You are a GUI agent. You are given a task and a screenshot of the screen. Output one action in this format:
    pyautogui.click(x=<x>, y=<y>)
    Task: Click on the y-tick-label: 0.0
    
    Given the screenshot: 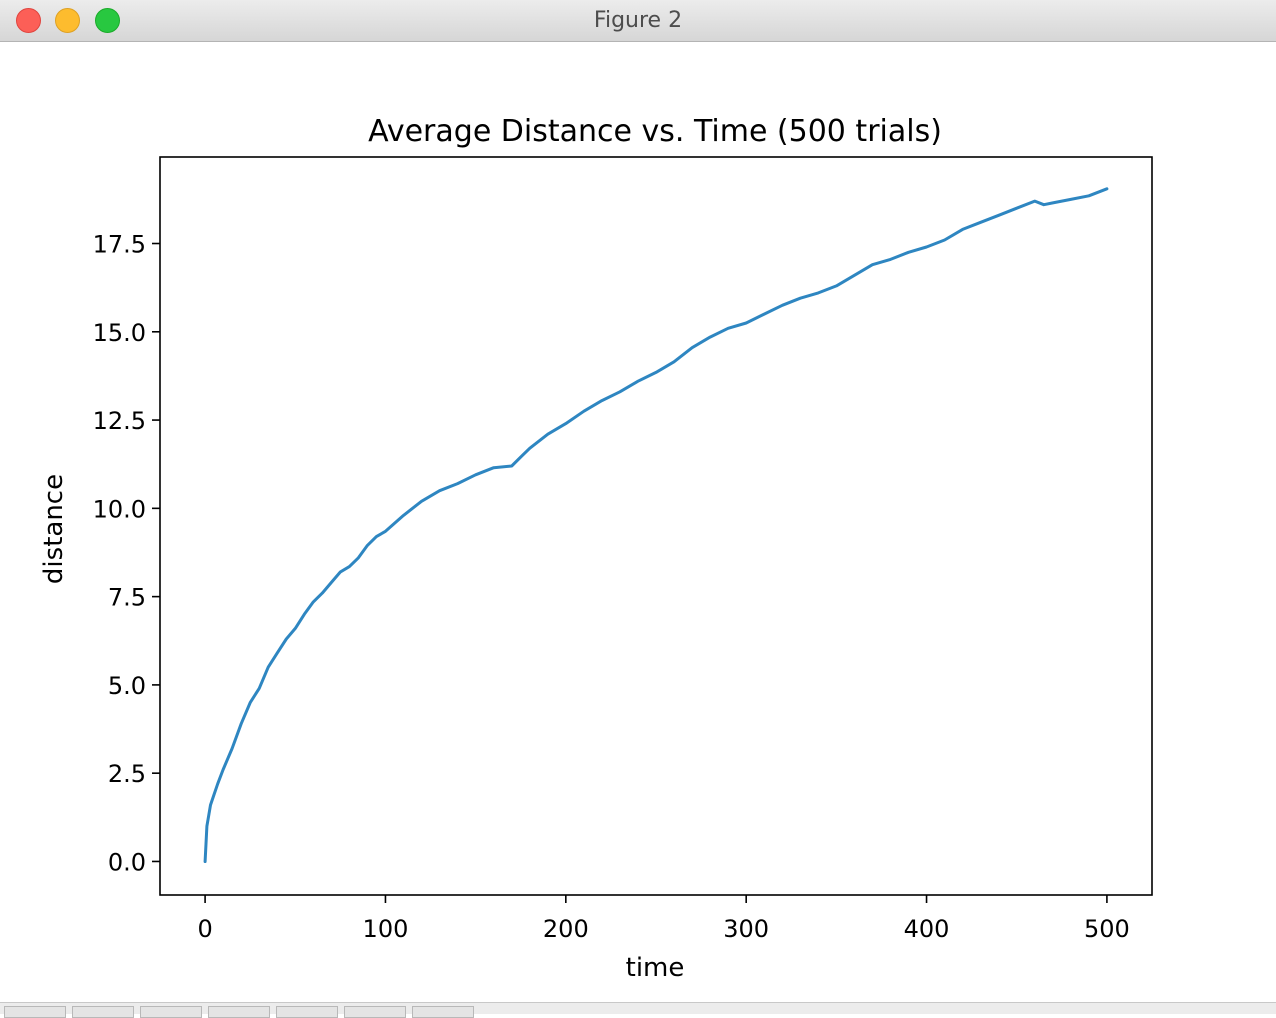 What is the action you would take?
    pyautogui.click(x=127, y=862)
    